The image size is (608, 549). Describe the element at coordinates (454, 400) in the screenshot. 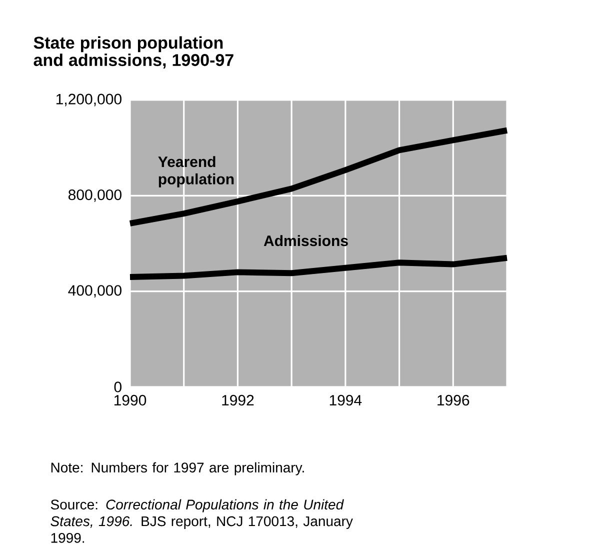

I see `x-tick-label: 1996` at that location.